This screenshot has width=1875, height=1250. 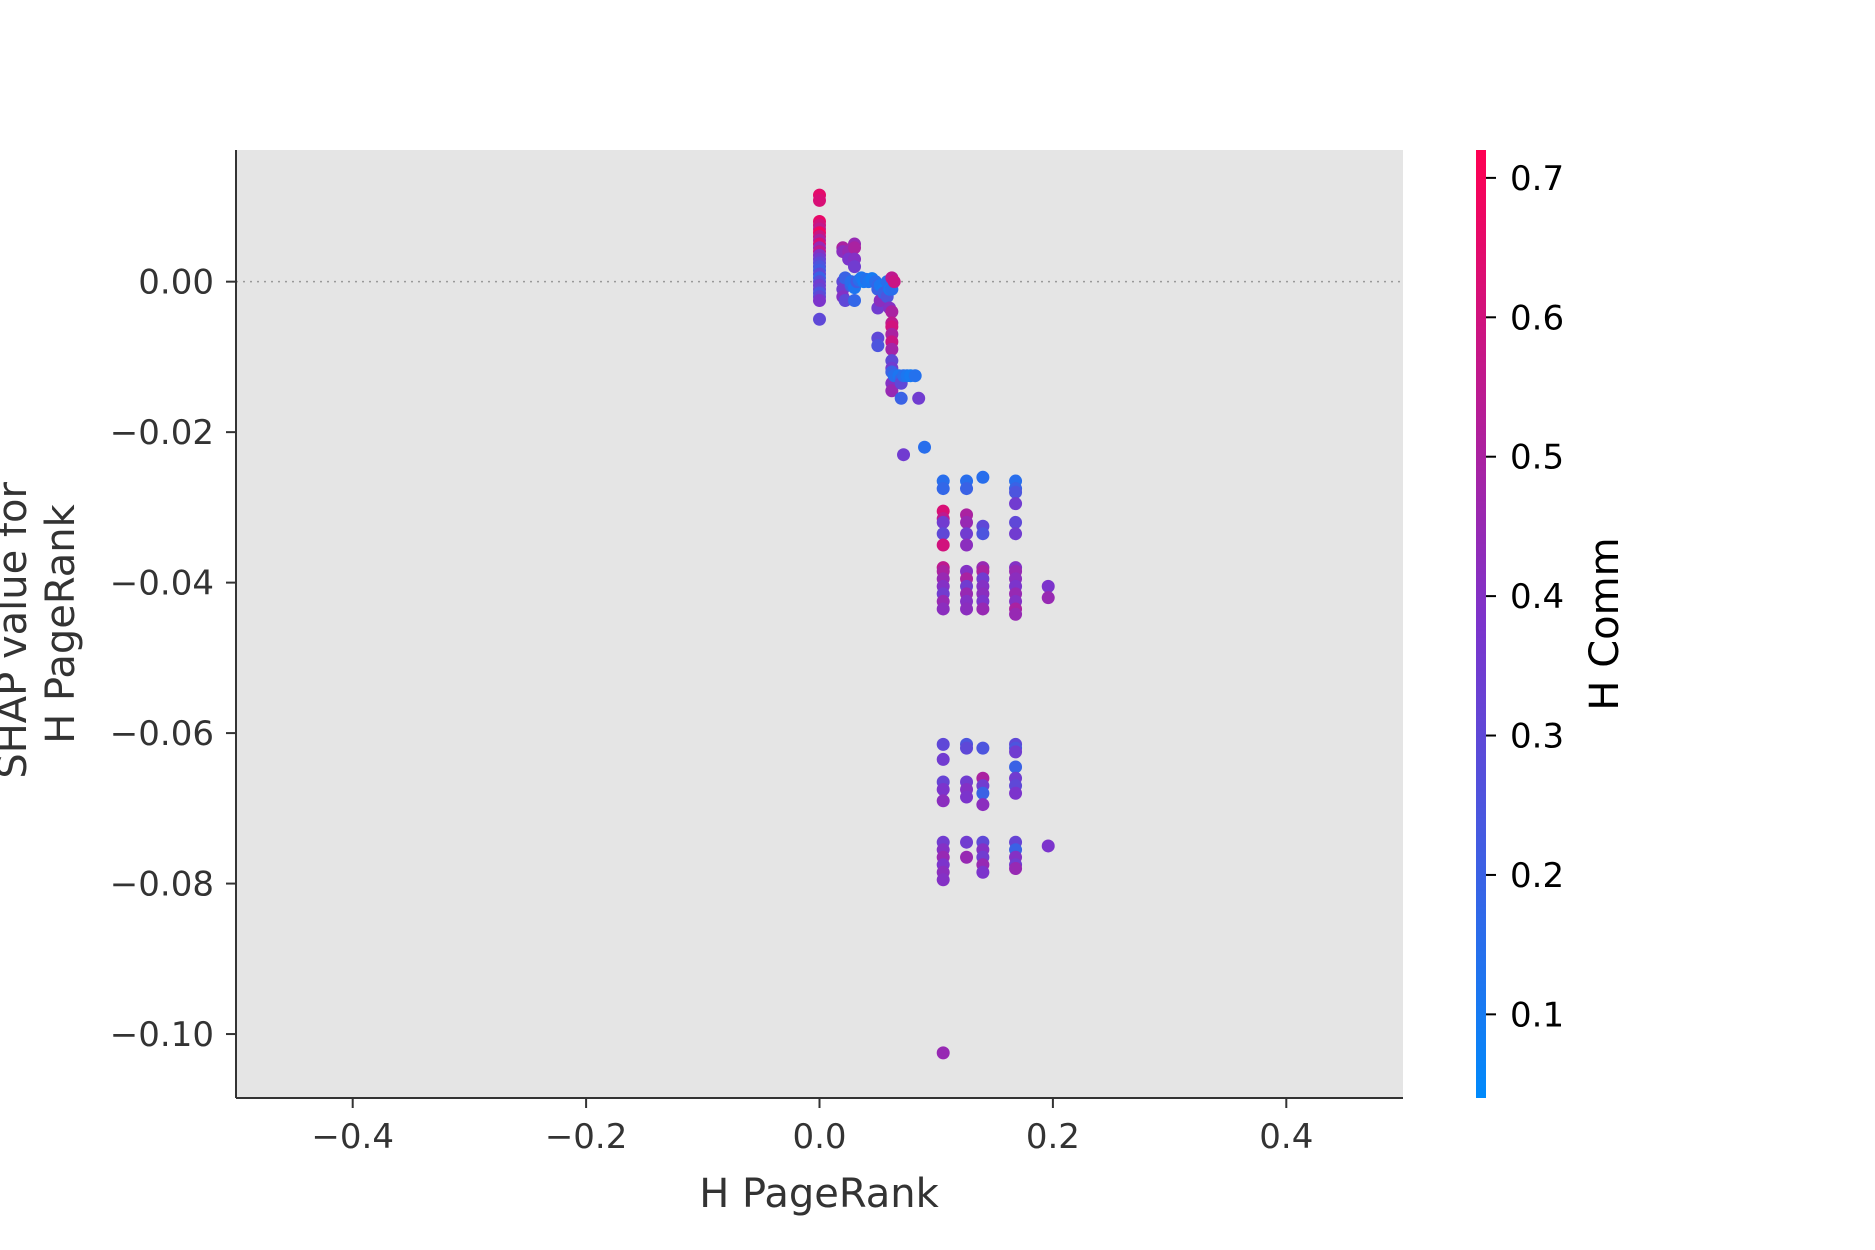 I want to click on colorbar-tick-label: 0.7, so click(x=1537, y=179).